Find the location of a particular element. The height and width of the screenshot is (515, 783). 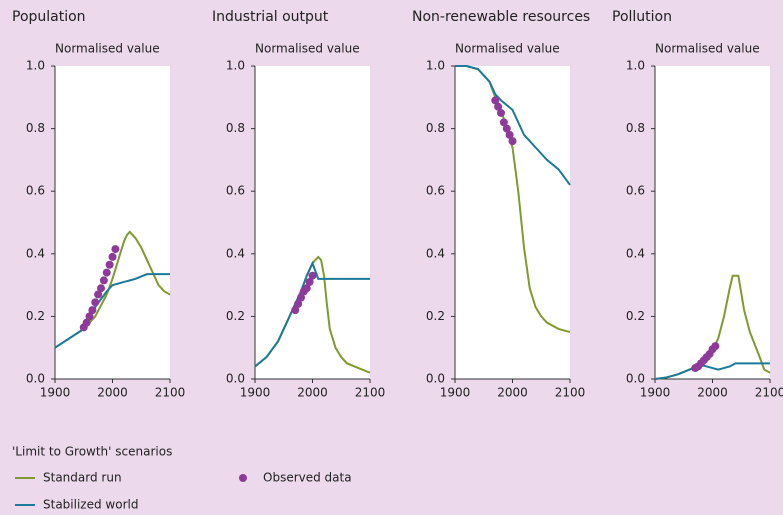

panel-title: Industrial output is located at coordinates (270, 17).